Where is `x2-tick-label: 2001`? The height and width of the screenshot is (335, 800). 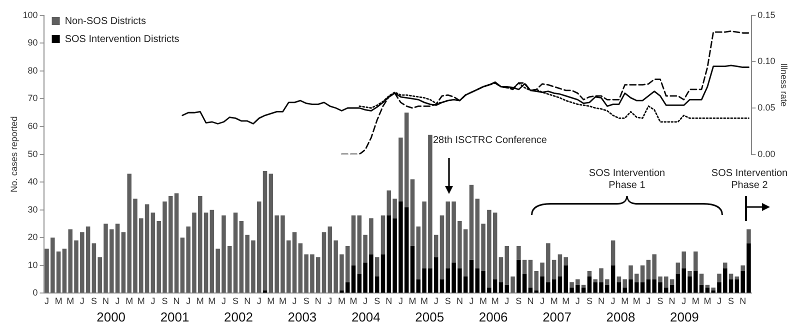
x2-tick-label: 2001 is located at coordinates (175, 316).